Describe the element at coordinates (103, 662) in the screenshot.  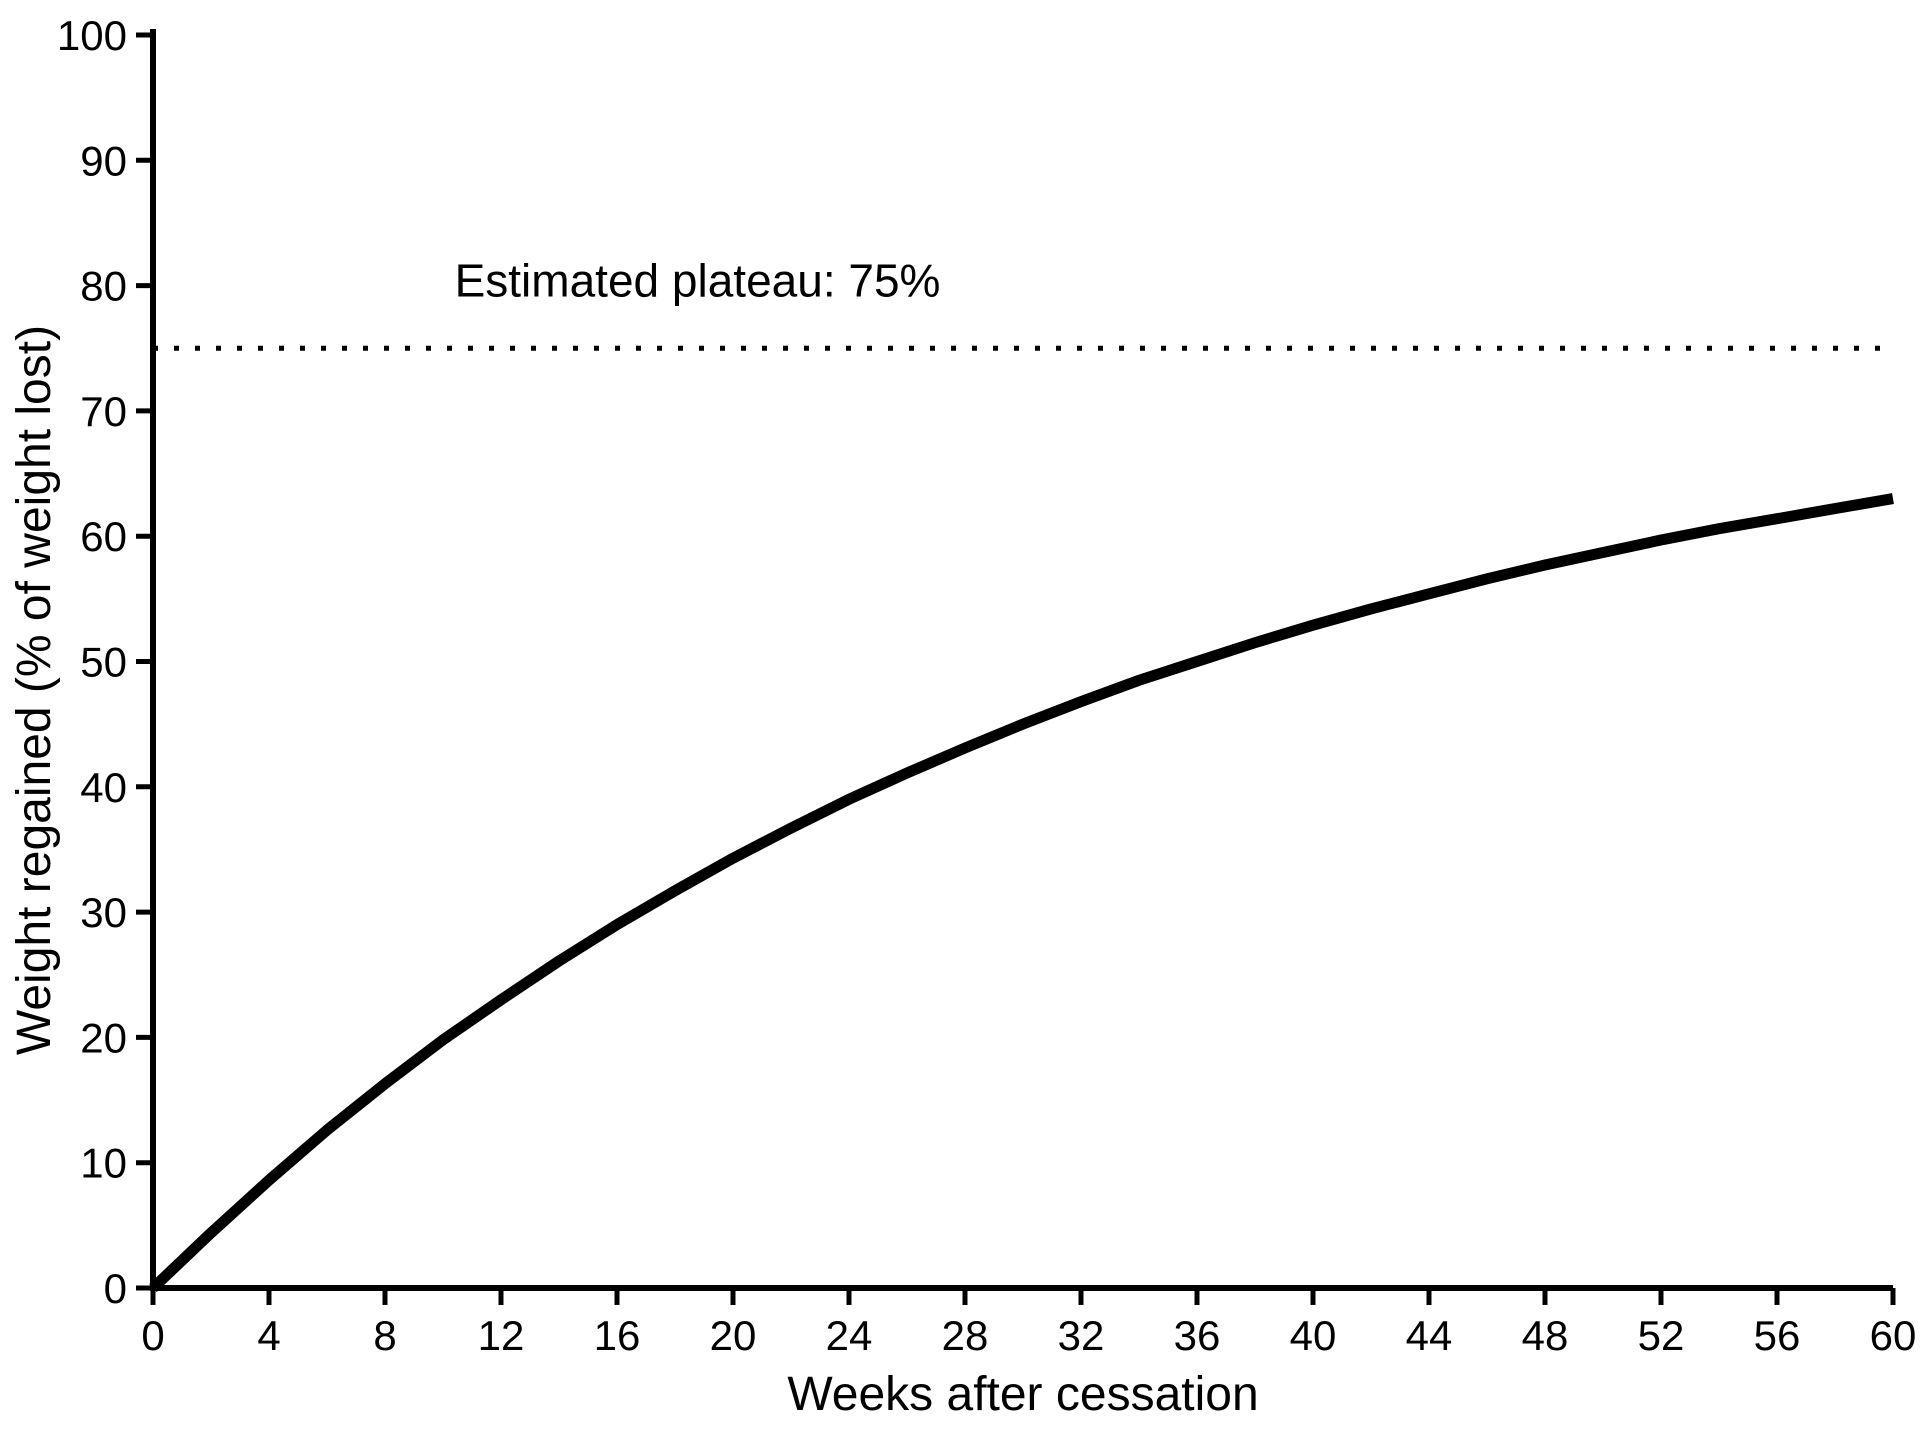
I see `y-tick-label: 50` at that location.